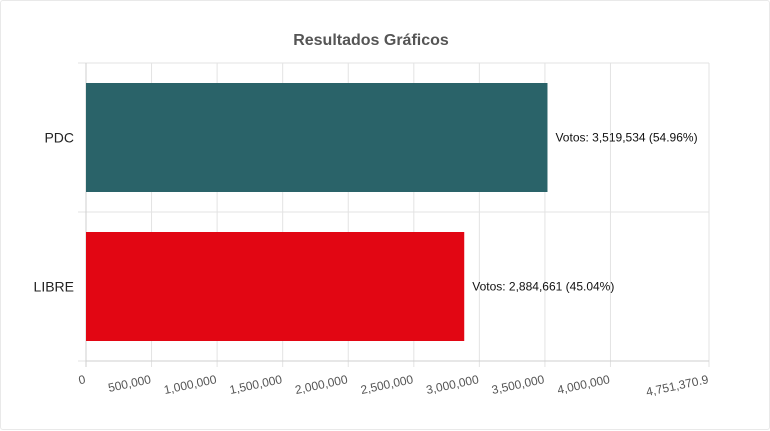 This screenshot has height=431, width=770. What do you see at coordinates (255, 384) in the screenshot?
I see `x-tick-label: 1,500,000` at bounding box center [255, 384].